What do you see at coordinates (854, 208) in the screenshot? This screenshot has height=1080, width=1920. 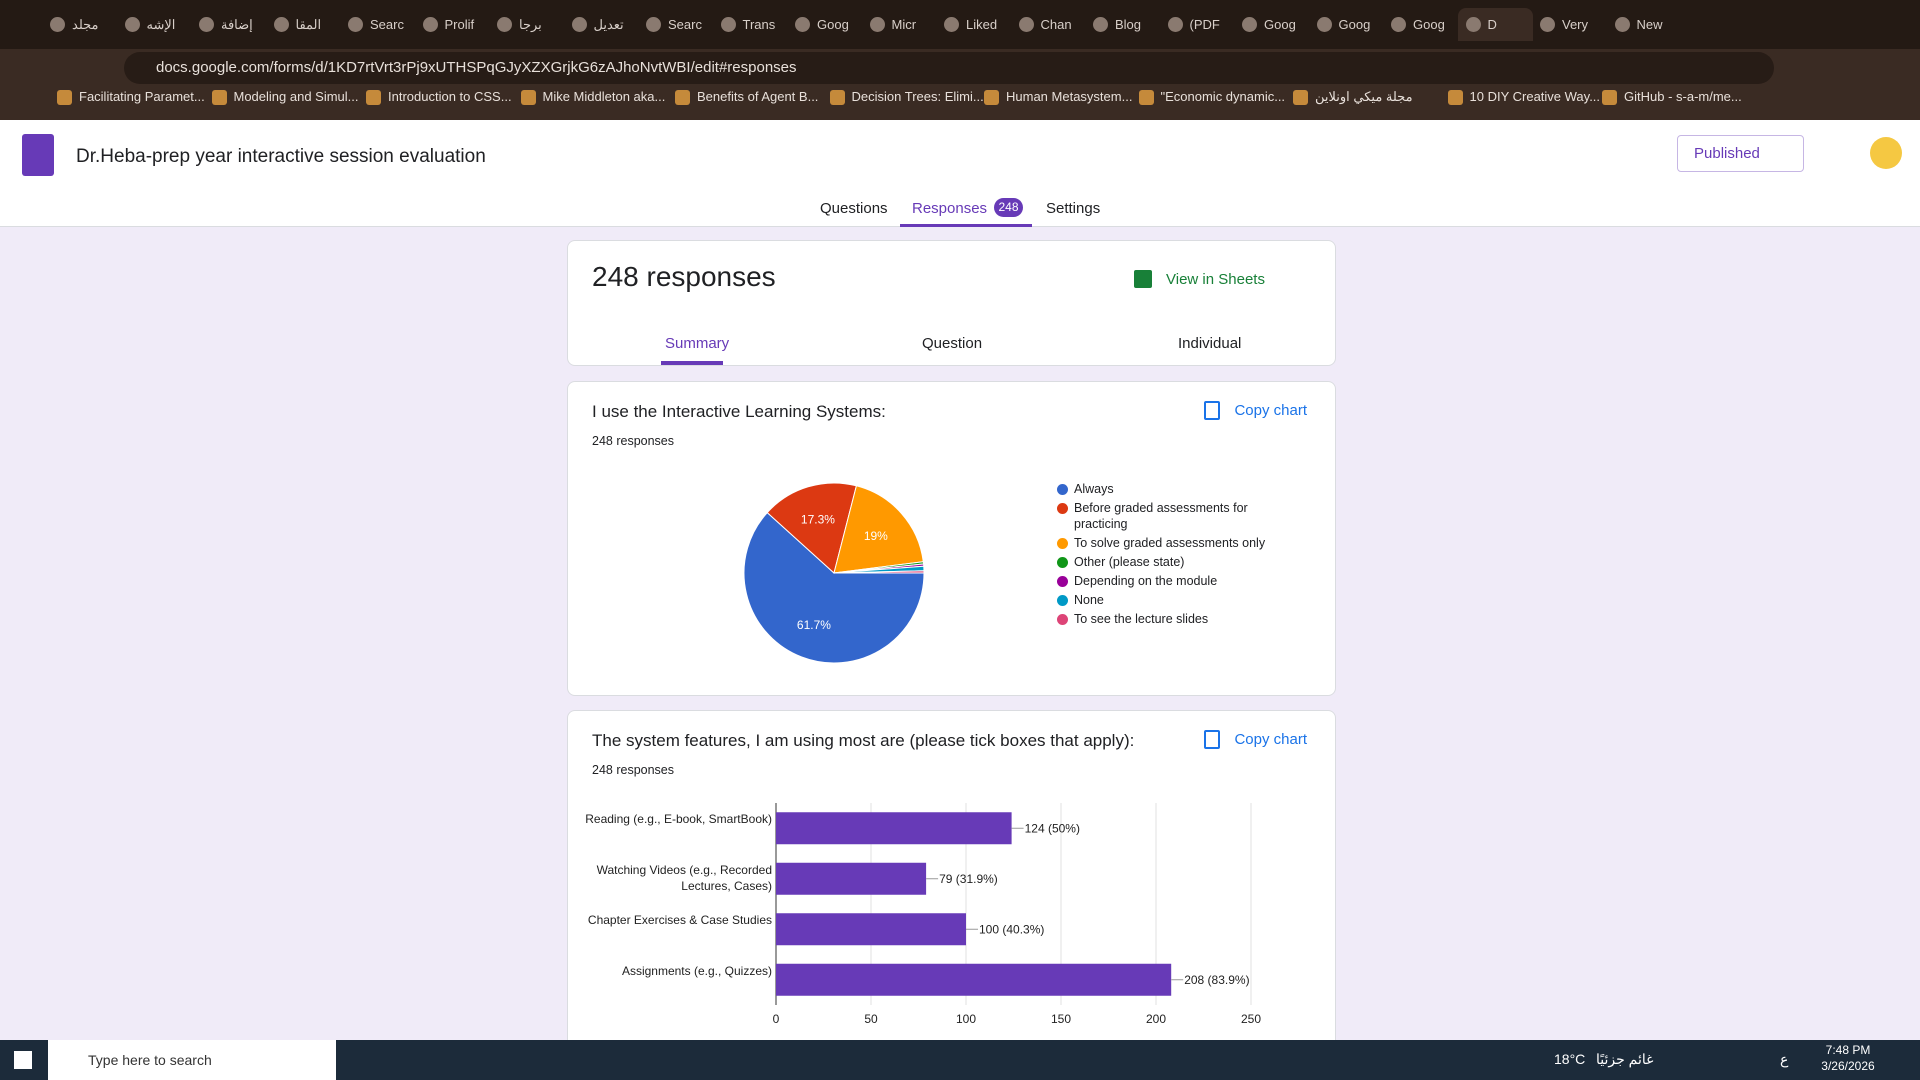 I see `nav-tab: Questions` at bounding box center [854, 208].